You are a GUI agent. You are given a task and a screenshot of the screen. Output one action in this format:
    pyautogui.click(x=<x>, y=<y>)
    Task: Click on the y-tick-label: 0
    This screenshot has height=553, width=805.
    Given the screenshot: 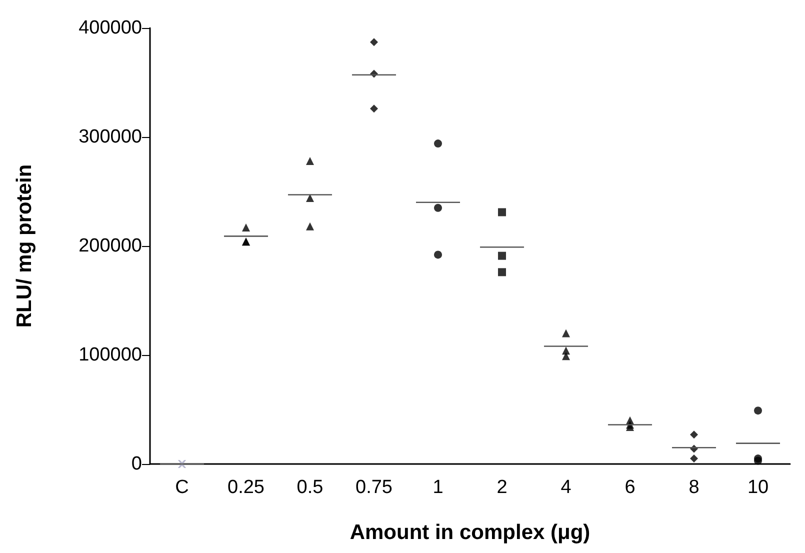 What is the action you would take?
    pyautogui.click(x=136, y=464)
    